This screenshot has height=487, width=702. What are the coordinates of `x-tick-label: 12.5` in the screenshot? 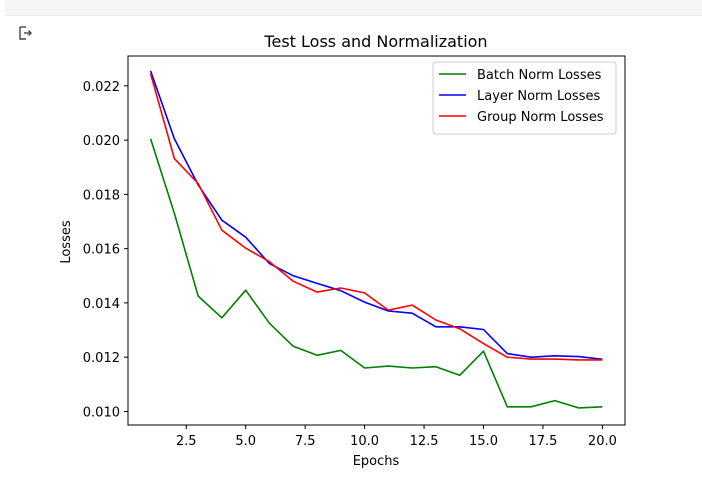 It's located at (424, 441).